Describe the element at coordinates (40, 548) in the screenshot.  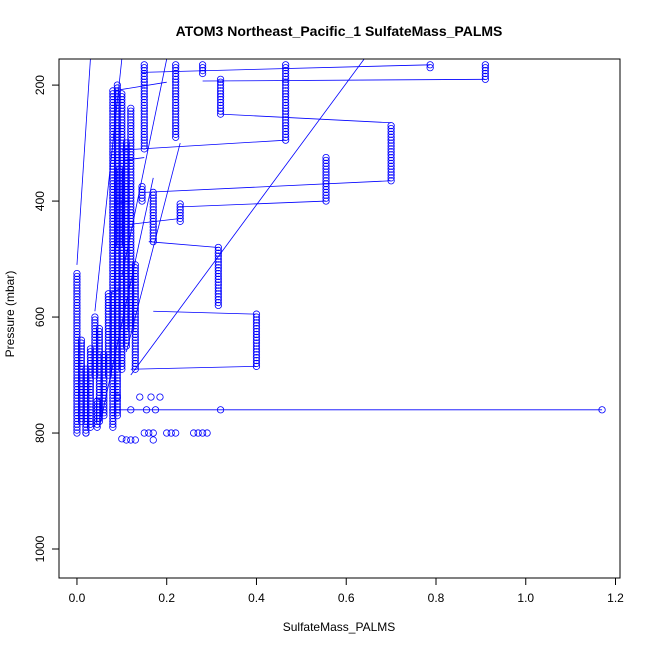
I see `y-tick-label: 1000` at that location.